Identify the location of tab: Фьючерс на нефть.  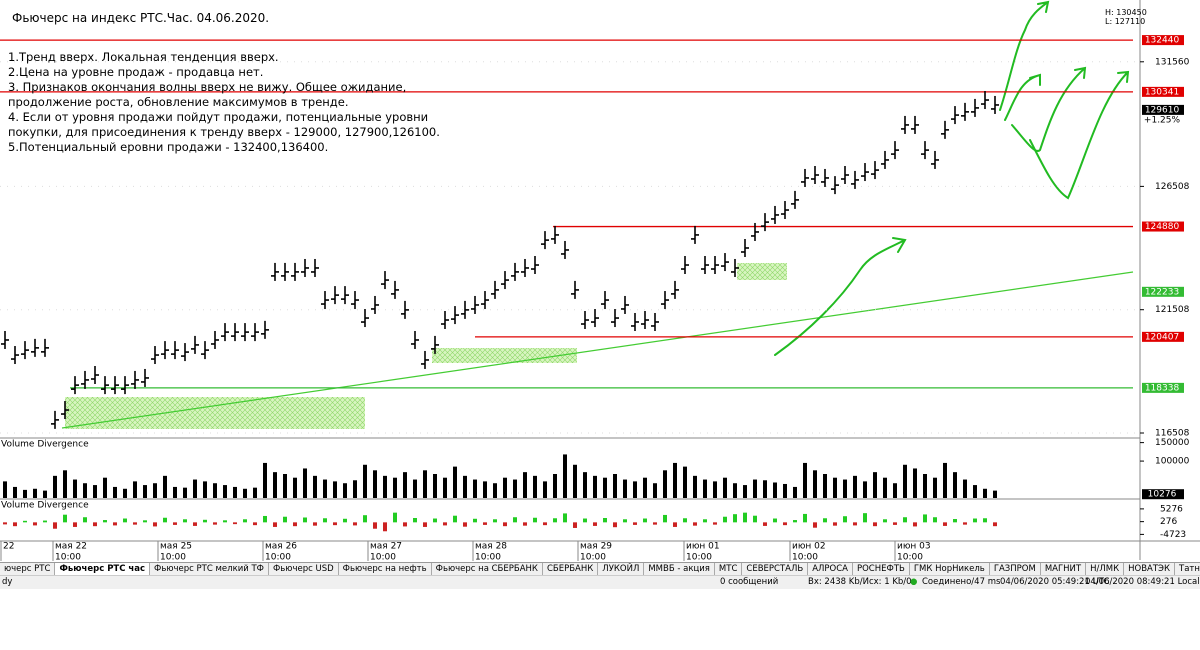
(385, 569).